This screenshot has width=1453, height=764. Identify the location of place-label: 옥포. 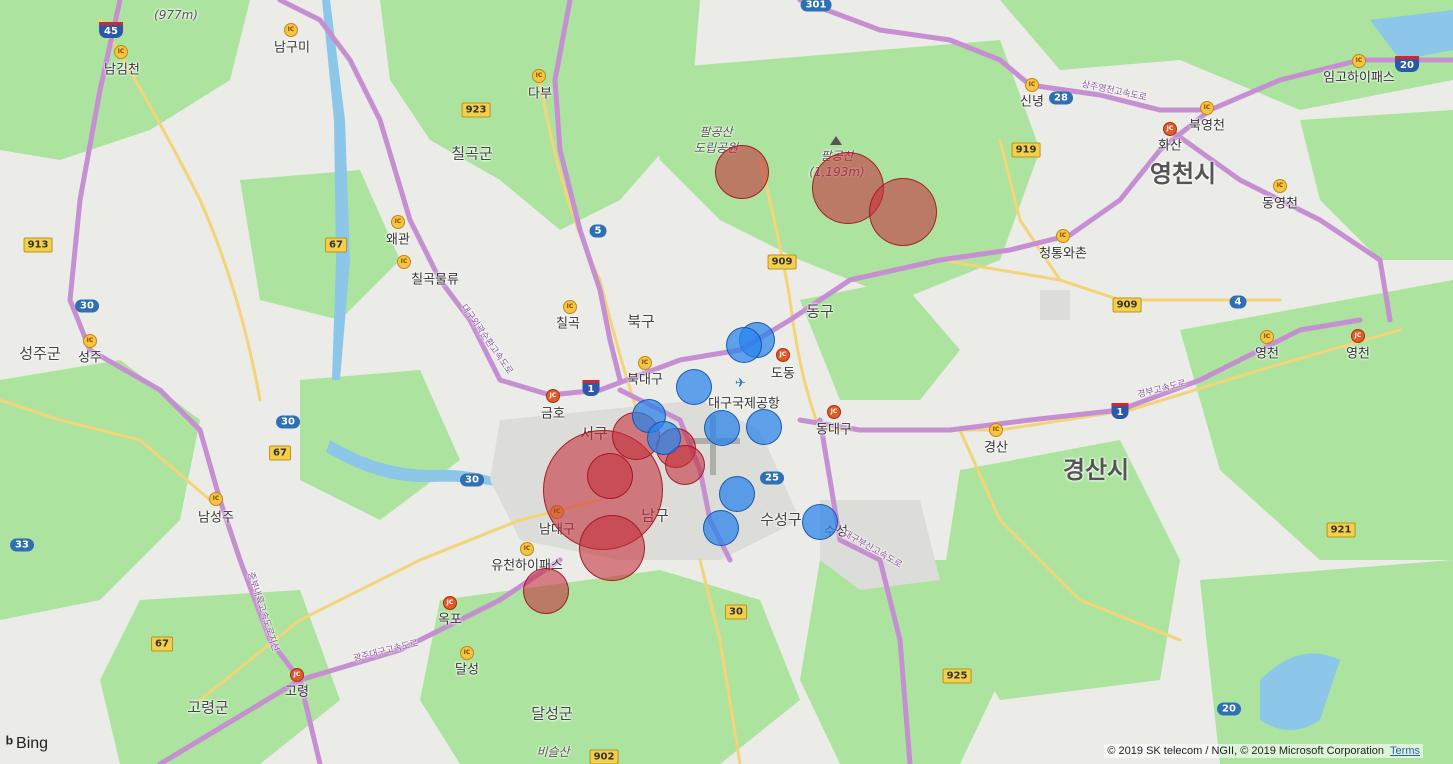
(450, 620).